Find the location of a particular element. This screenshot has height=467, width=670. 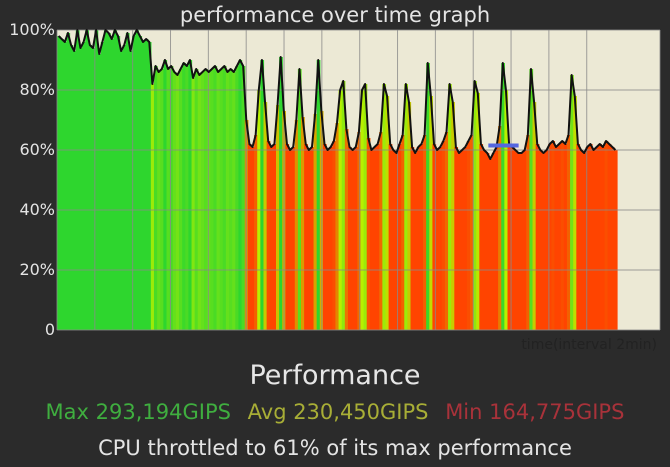

y-tick-label: 40% is located at coordinates (37, 209).